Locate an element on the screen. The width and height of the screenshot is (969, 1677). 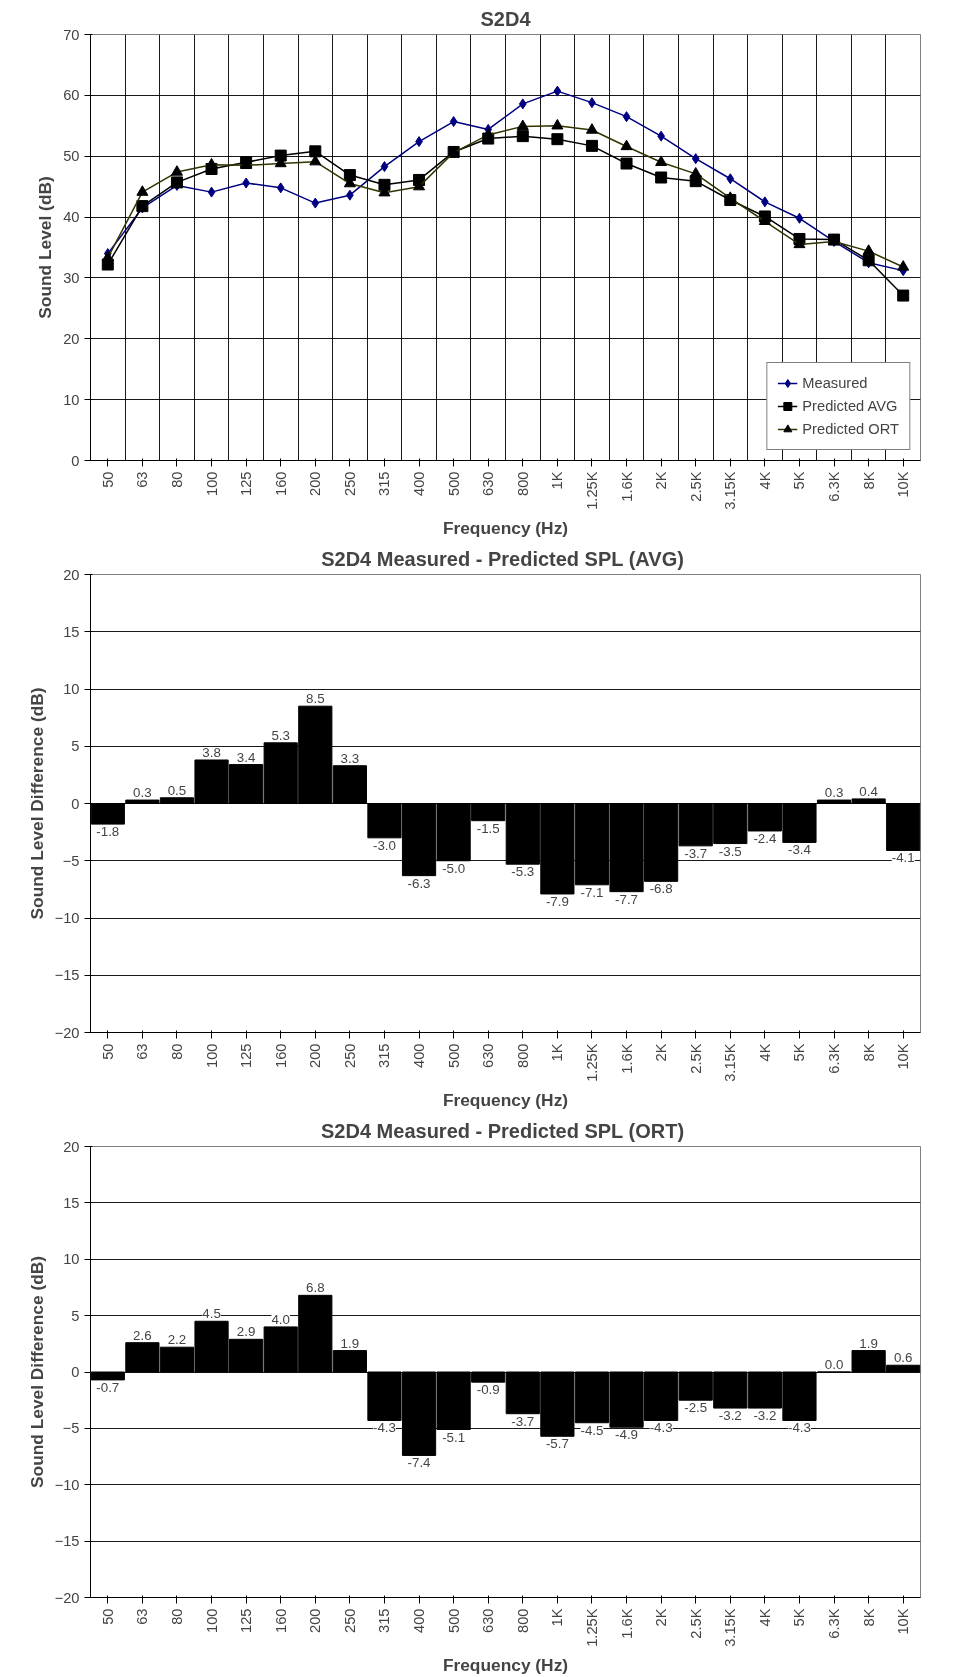
legend-label: Predicted AVG is located at coordinates (850, 406).